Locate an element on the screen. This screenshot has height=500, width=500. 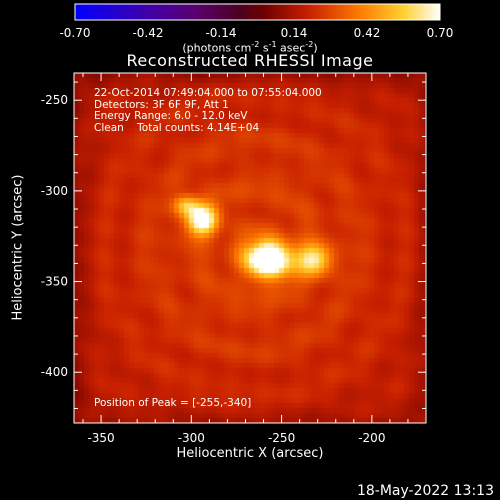
colorbar-gradient is located at coordinates (257, 12).